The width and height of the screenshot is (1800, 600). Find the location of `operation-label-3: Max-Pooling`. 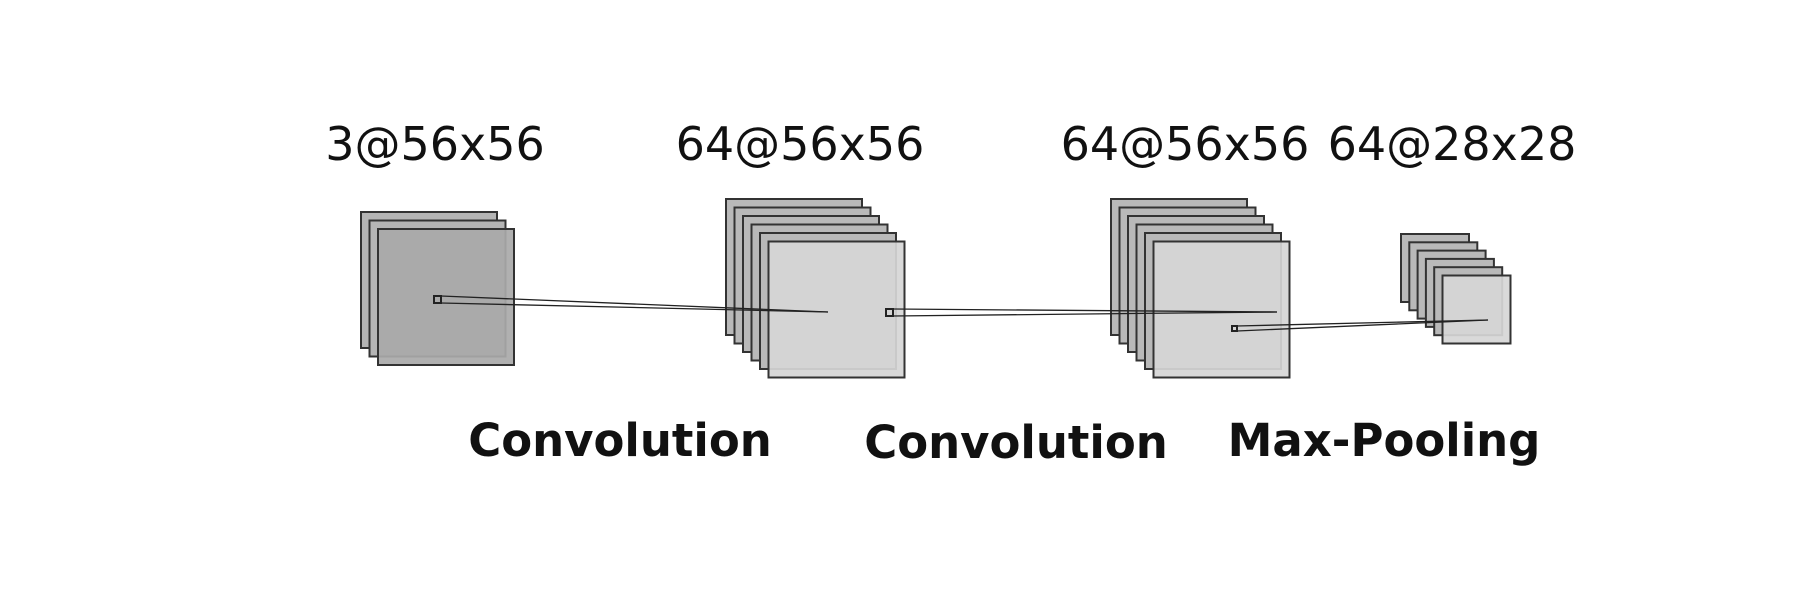

operation-label-3: Max-Pooling is located at coordinates (1384, 440).